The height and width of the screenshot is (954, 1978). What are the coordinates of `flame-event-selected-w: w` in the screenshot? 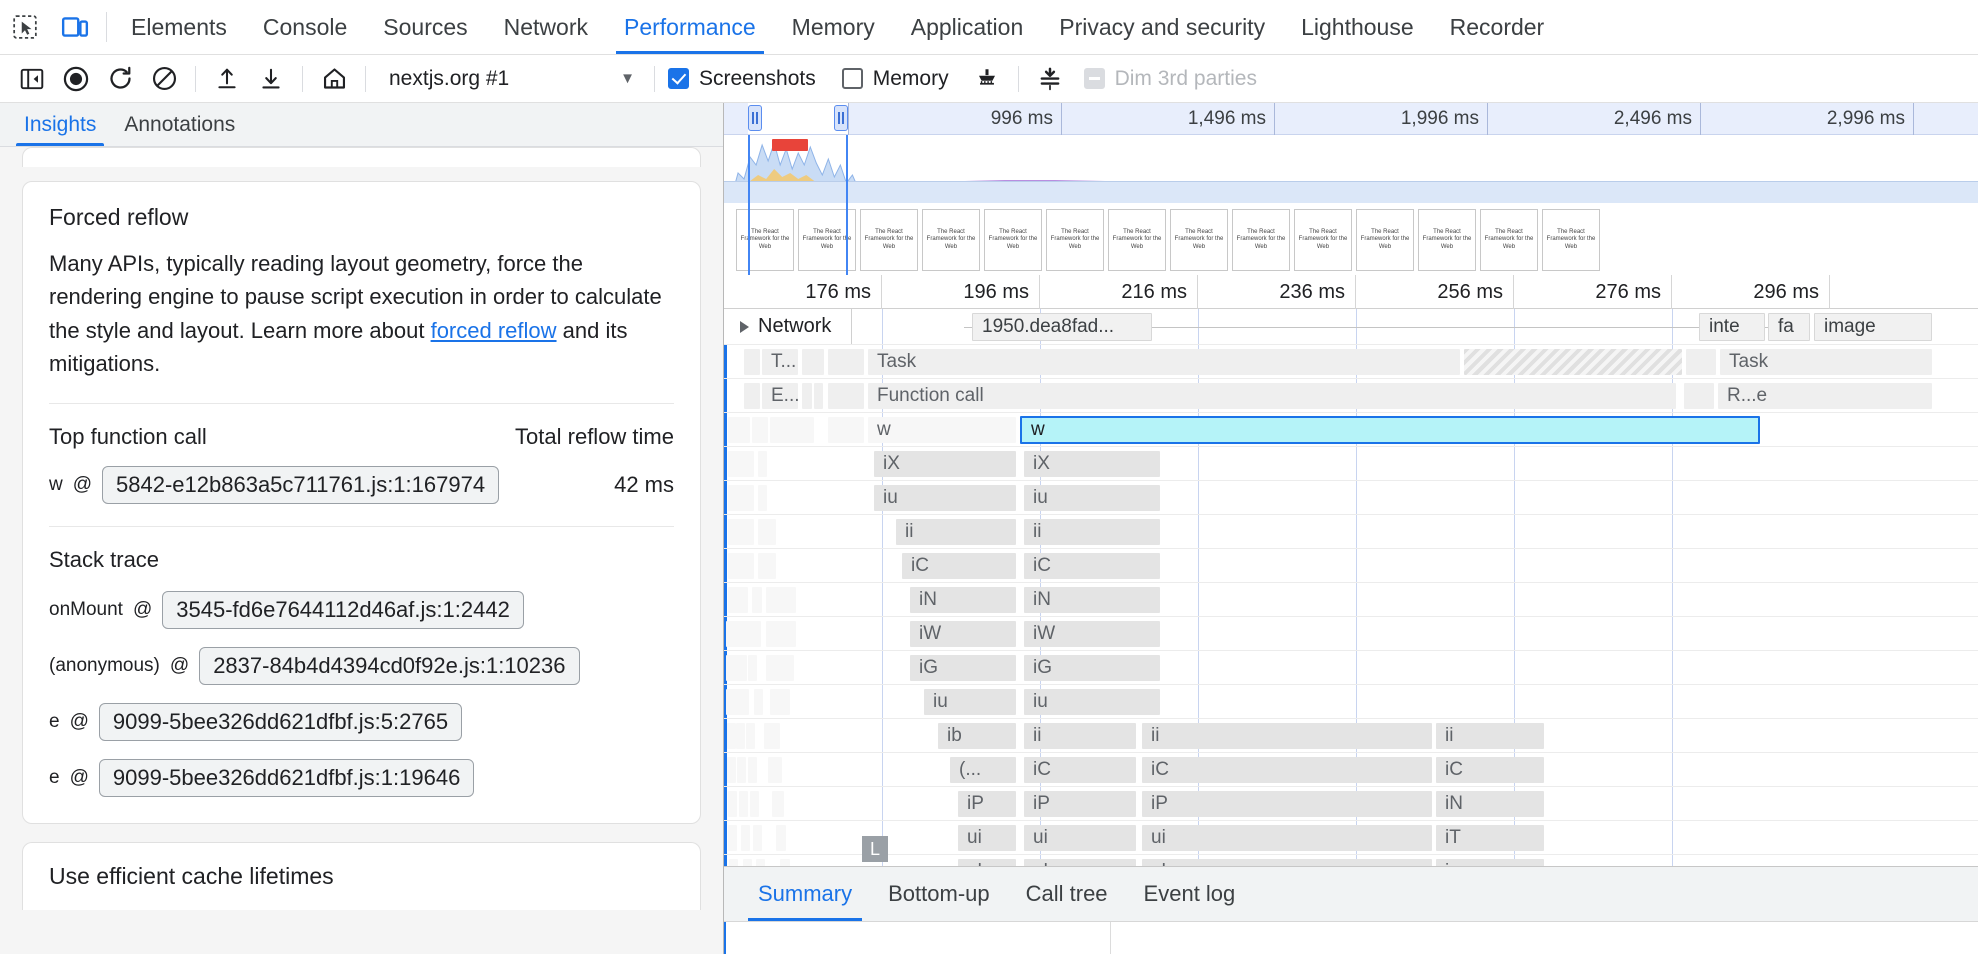 It's located at (1390, 430).